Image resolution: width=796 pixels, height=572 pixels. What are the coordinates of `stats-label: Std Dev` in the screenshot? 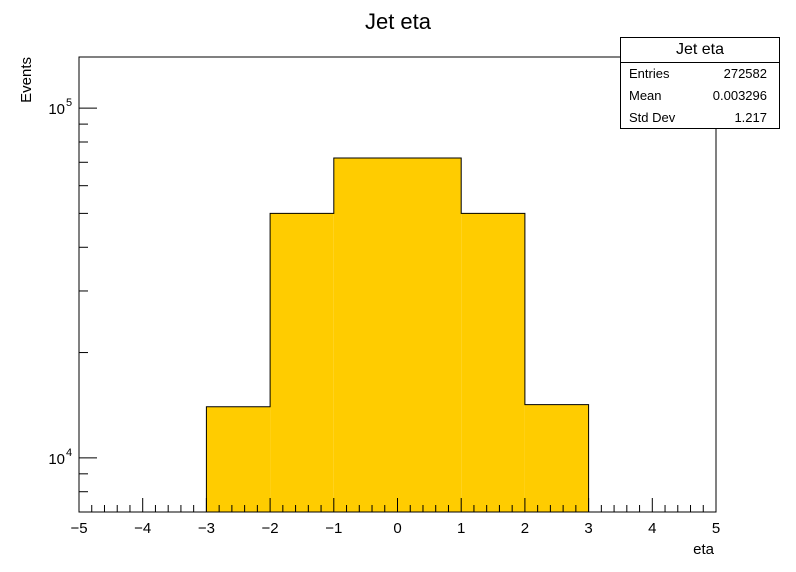 It's located at (652, 117).